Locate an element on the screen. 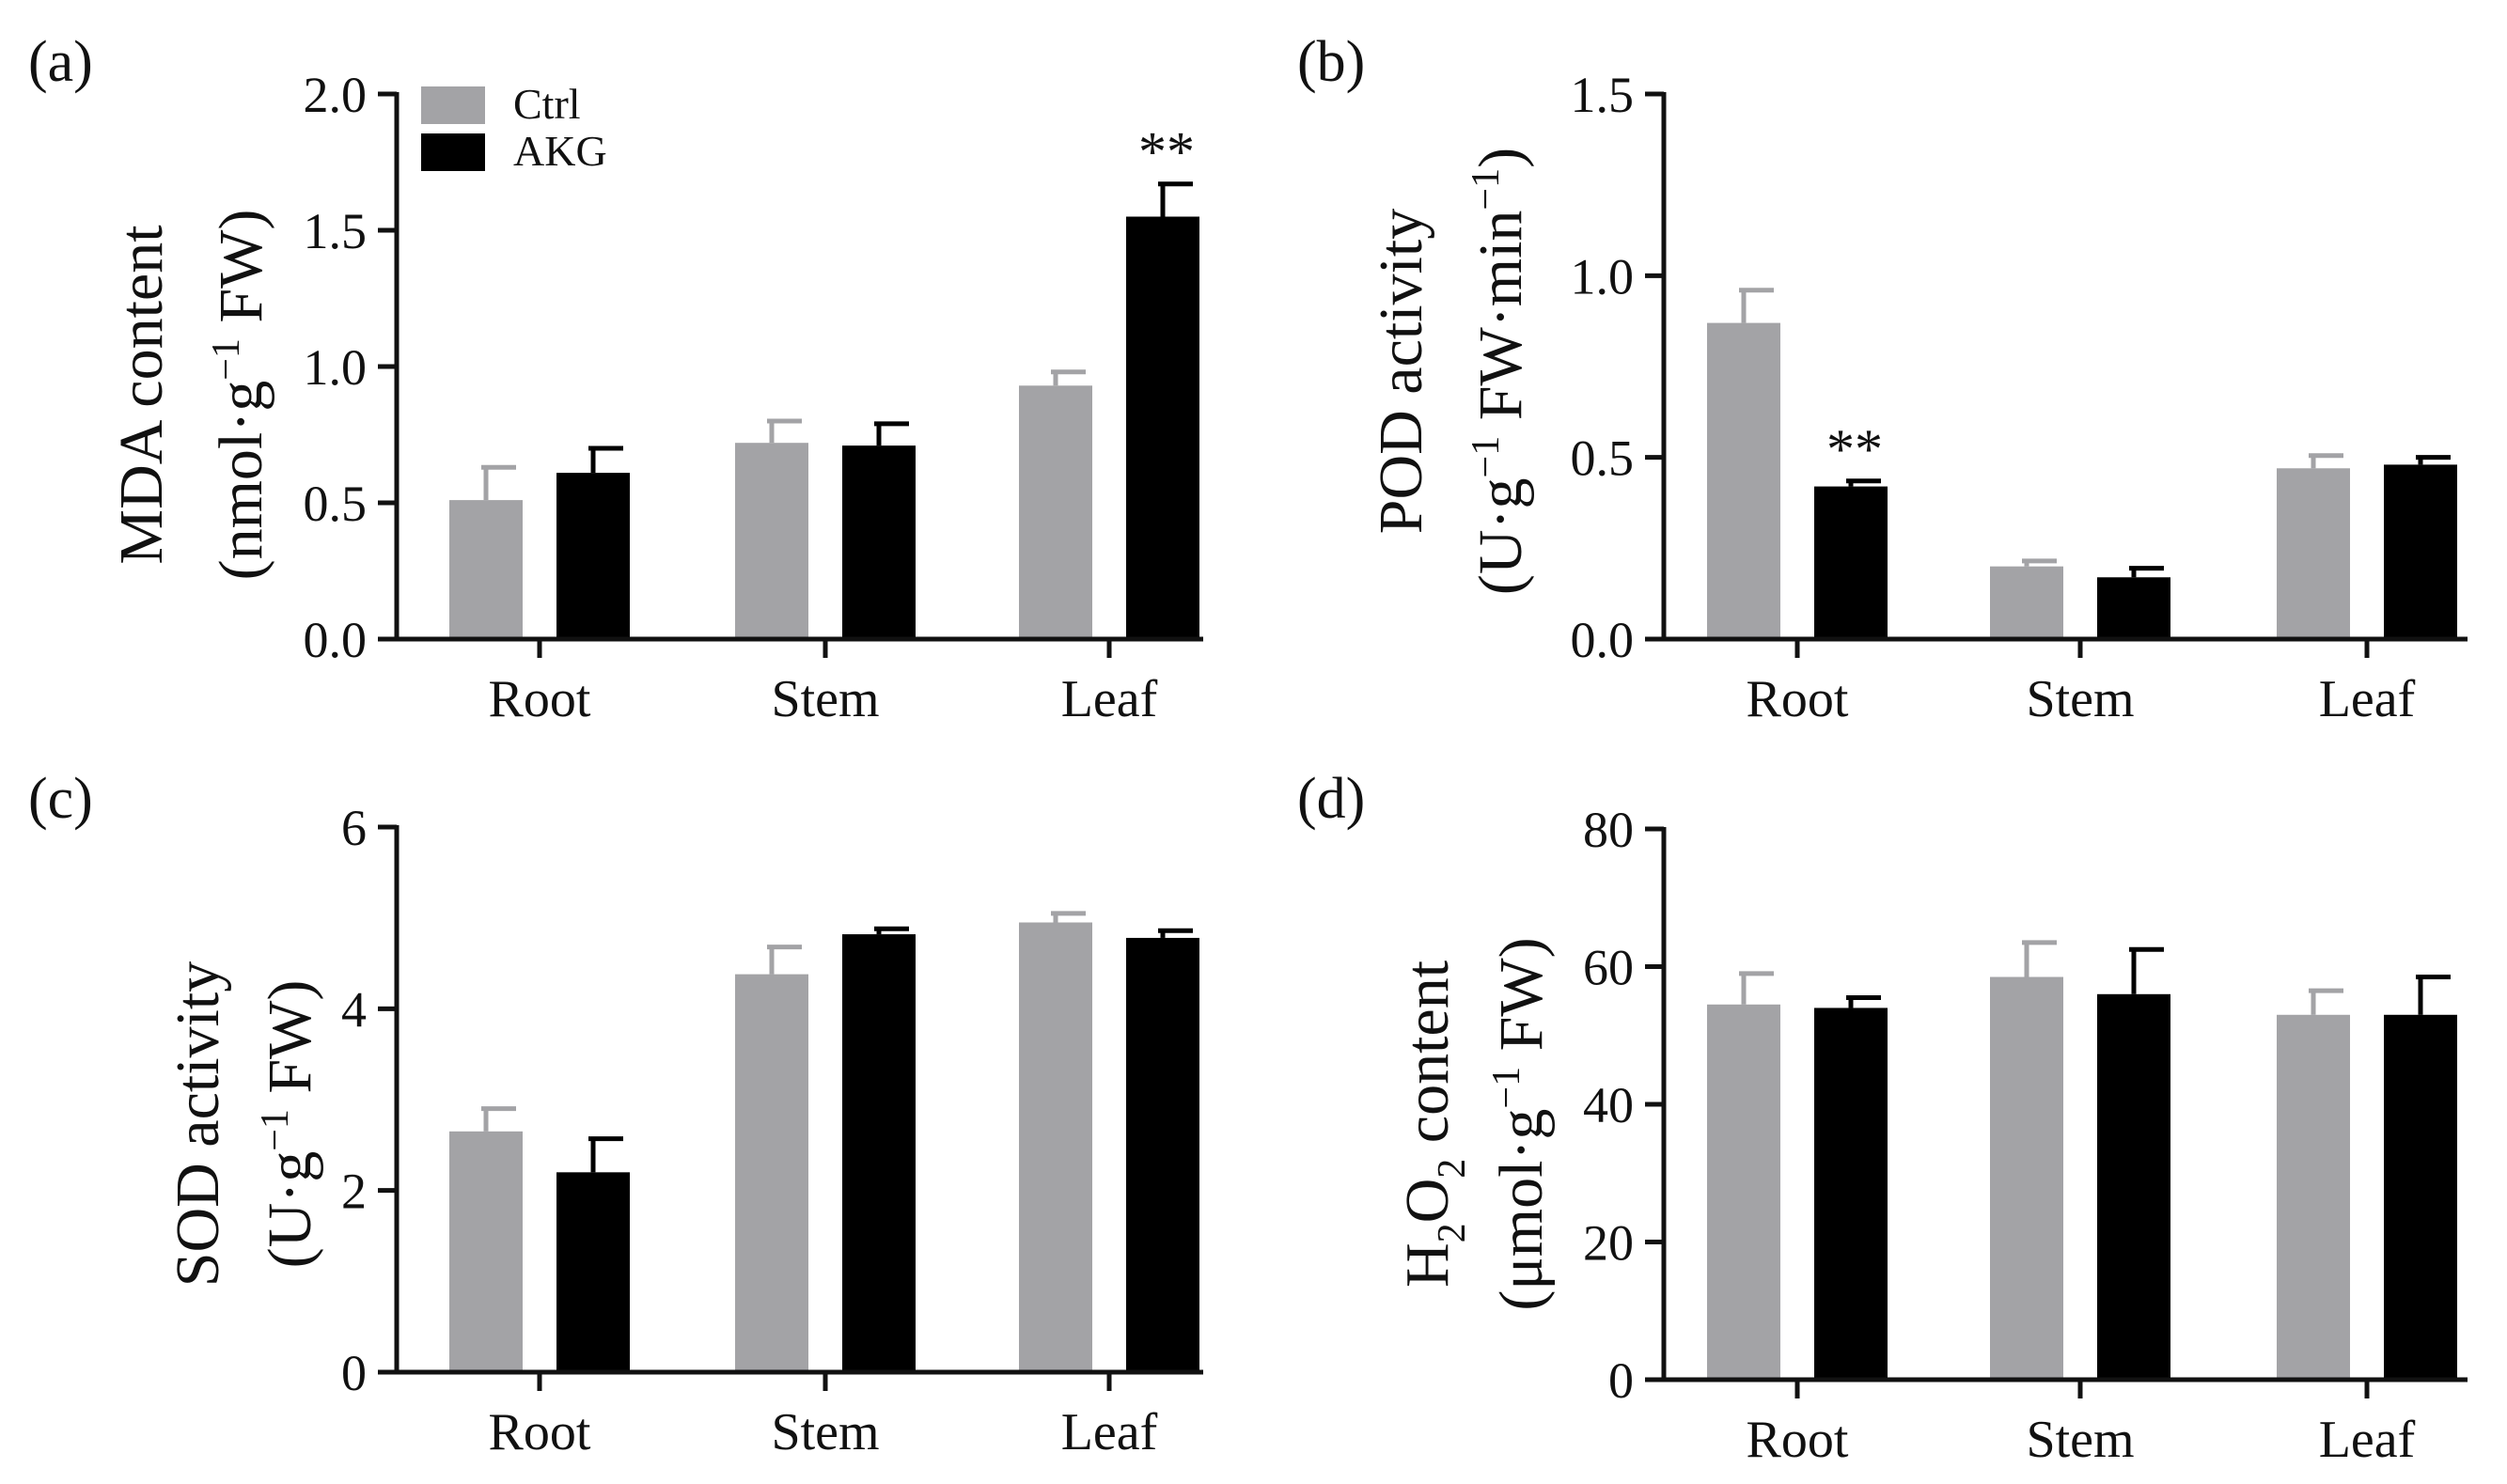 The height and width of the screenshot is (1484, 2507). y-tick-label: 6 is located at coordinates (354, 828).